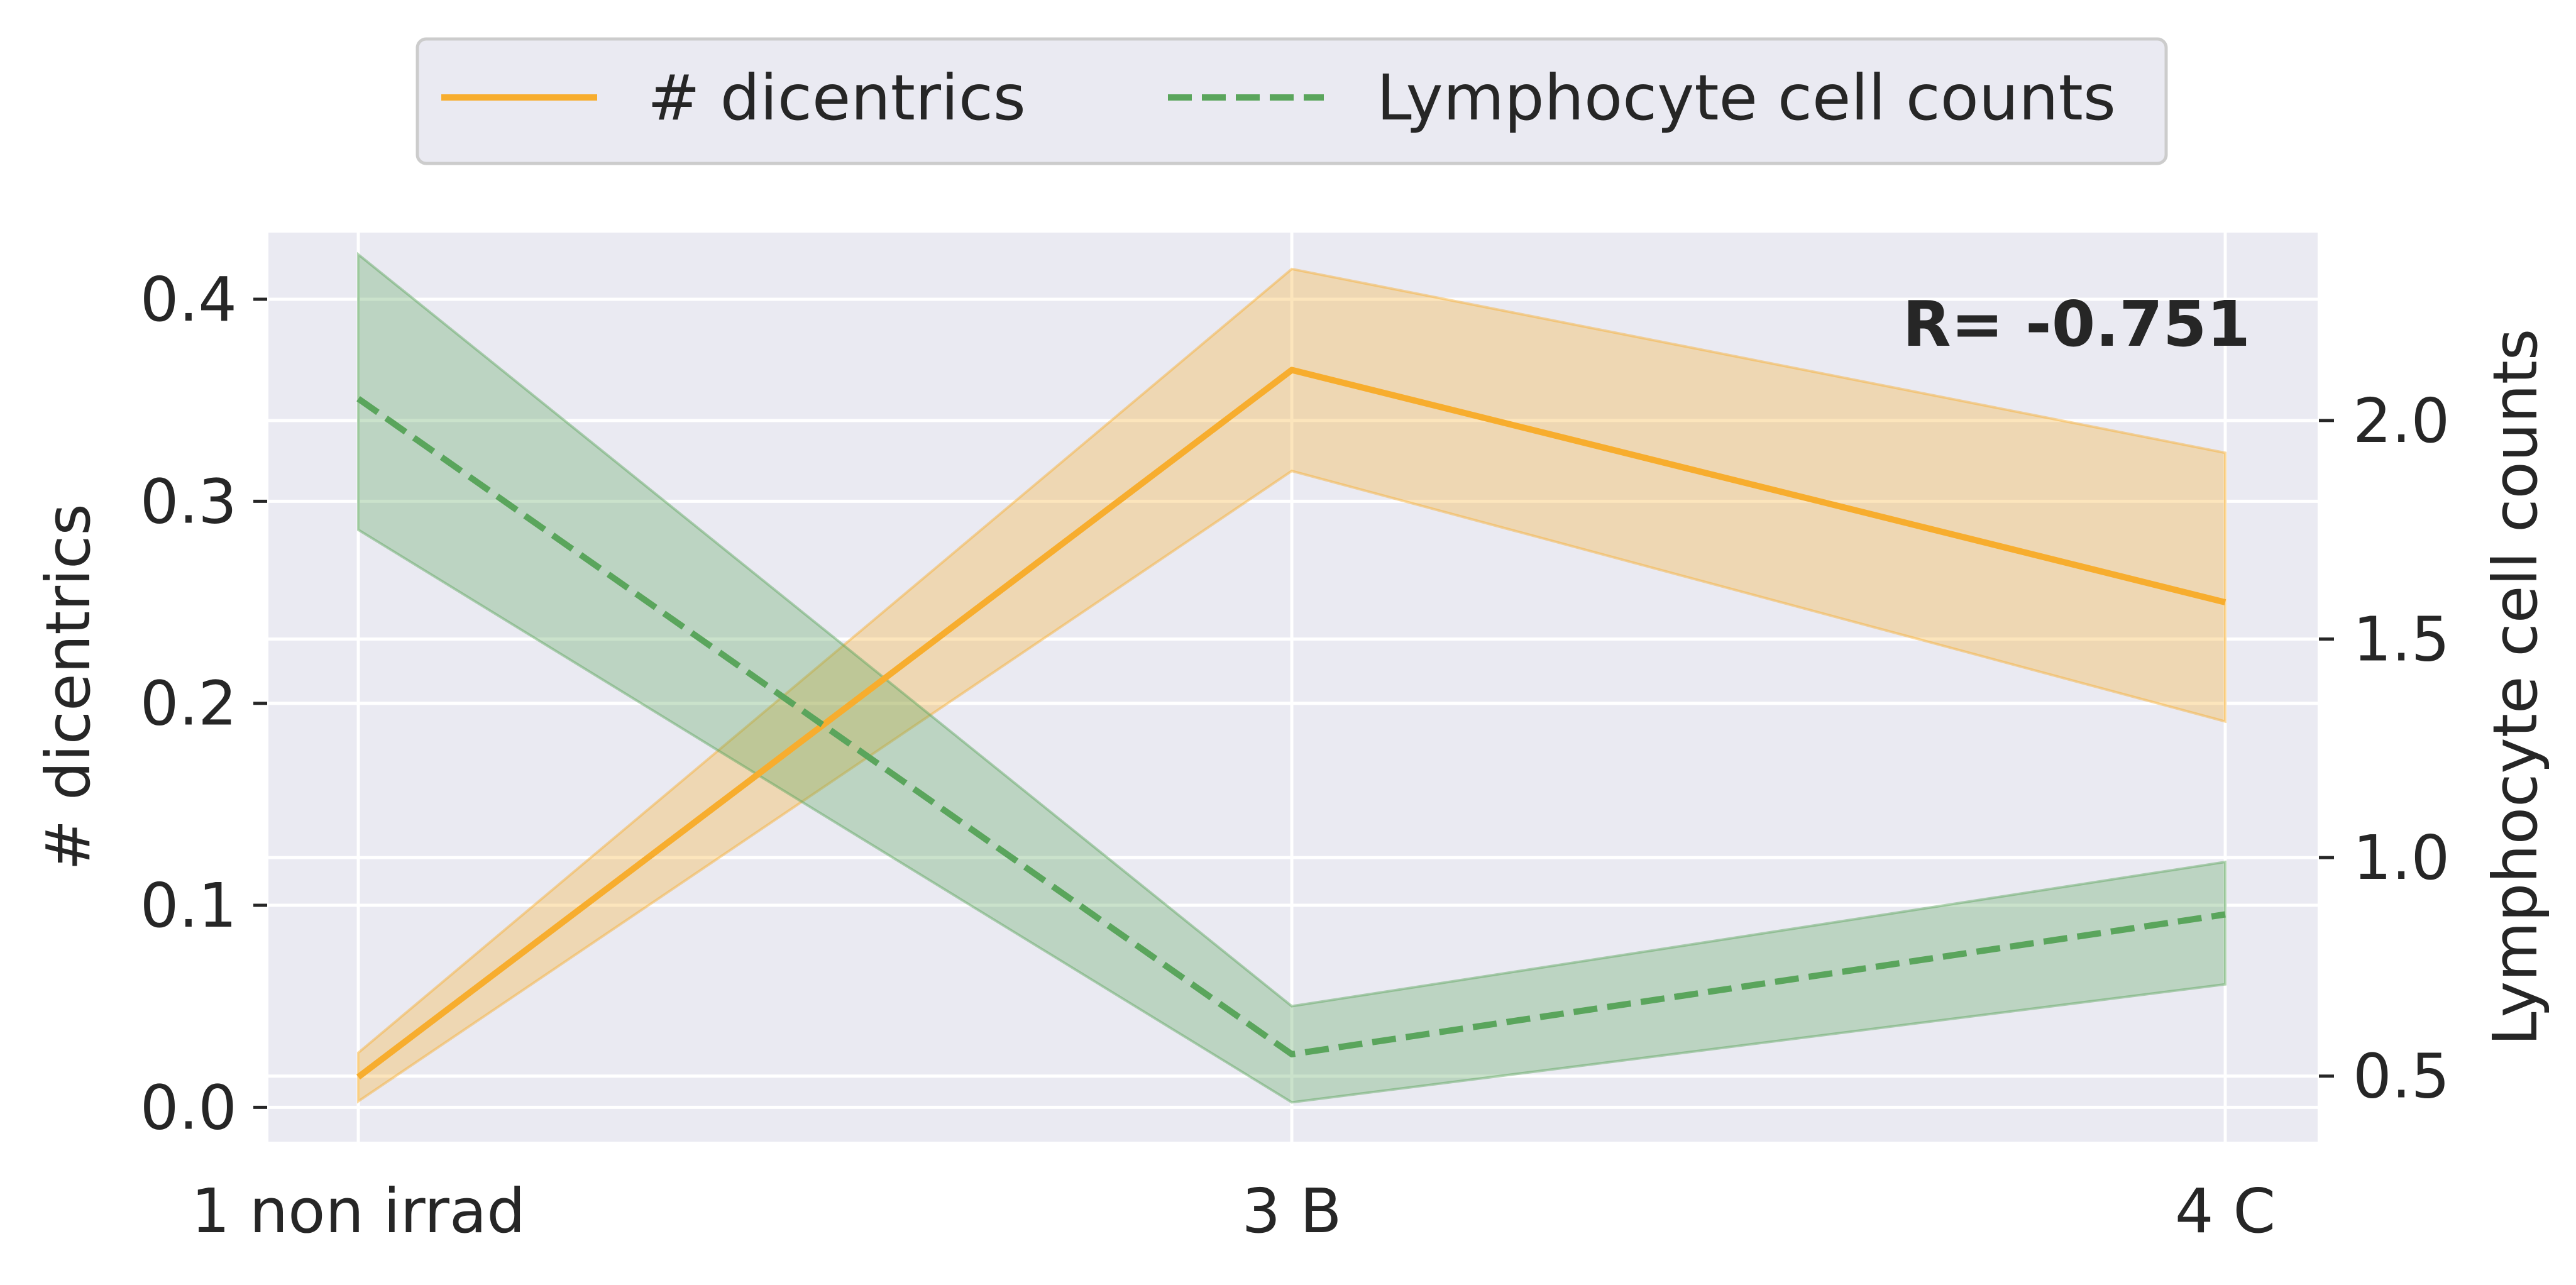 The height and width of the screenshot is (1285, 2576). What do you see at coordinates (1747, 98) in the screenshot?
I see `legend-label-lymphocyte: Lymphocyte cell counts` at bounding box center [1747, 98].